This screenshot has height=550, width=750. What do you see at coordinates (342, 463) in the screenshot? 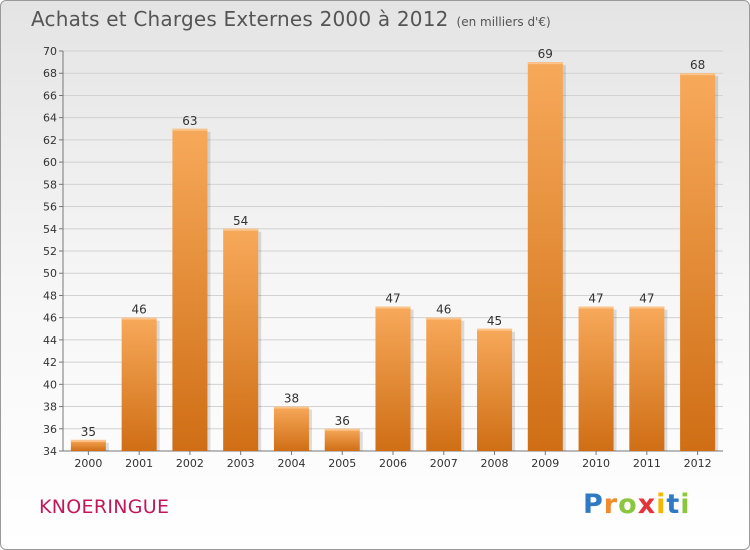
I see `x-tick-label: 2005` at bounding box center [342, 463].